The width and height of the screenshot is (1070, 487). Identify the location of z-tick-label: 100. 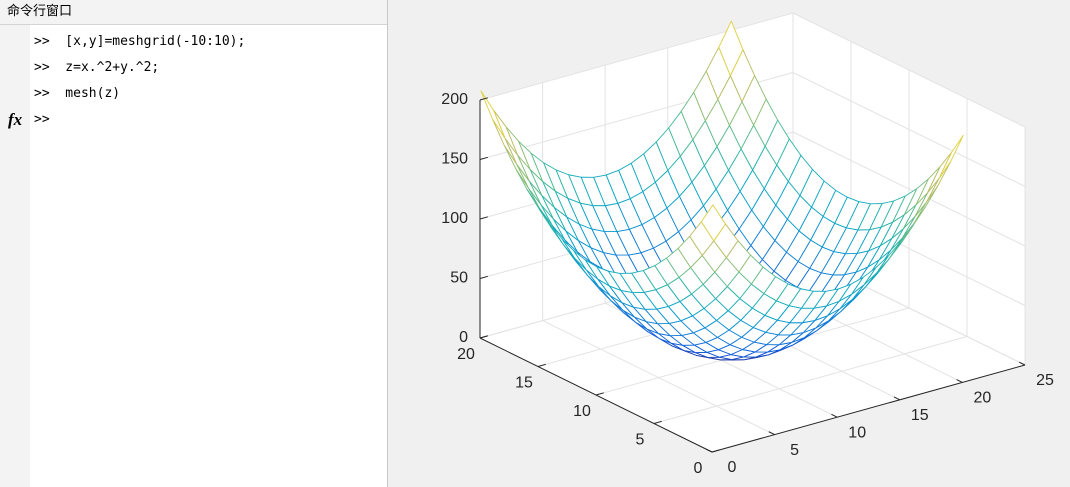
(454, 218).